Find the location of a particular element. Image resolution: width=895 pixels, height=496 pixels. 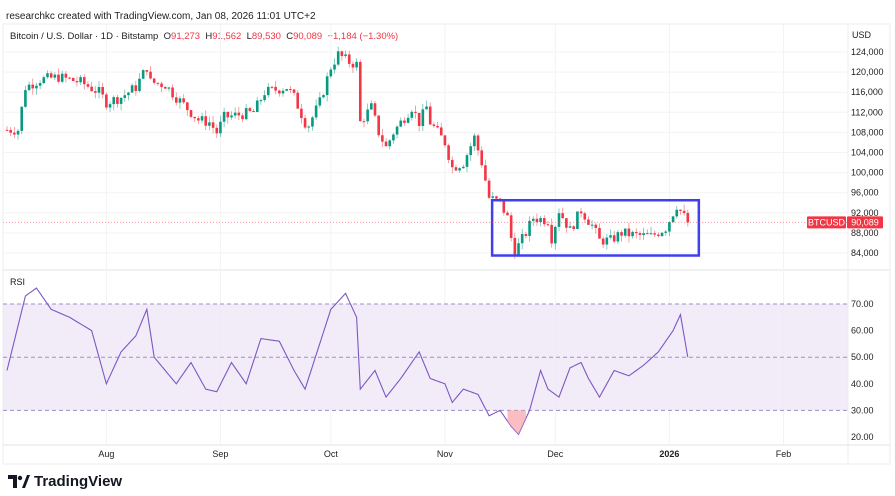

rsi-tick: 20.00 is located at coordinates (862, 437).